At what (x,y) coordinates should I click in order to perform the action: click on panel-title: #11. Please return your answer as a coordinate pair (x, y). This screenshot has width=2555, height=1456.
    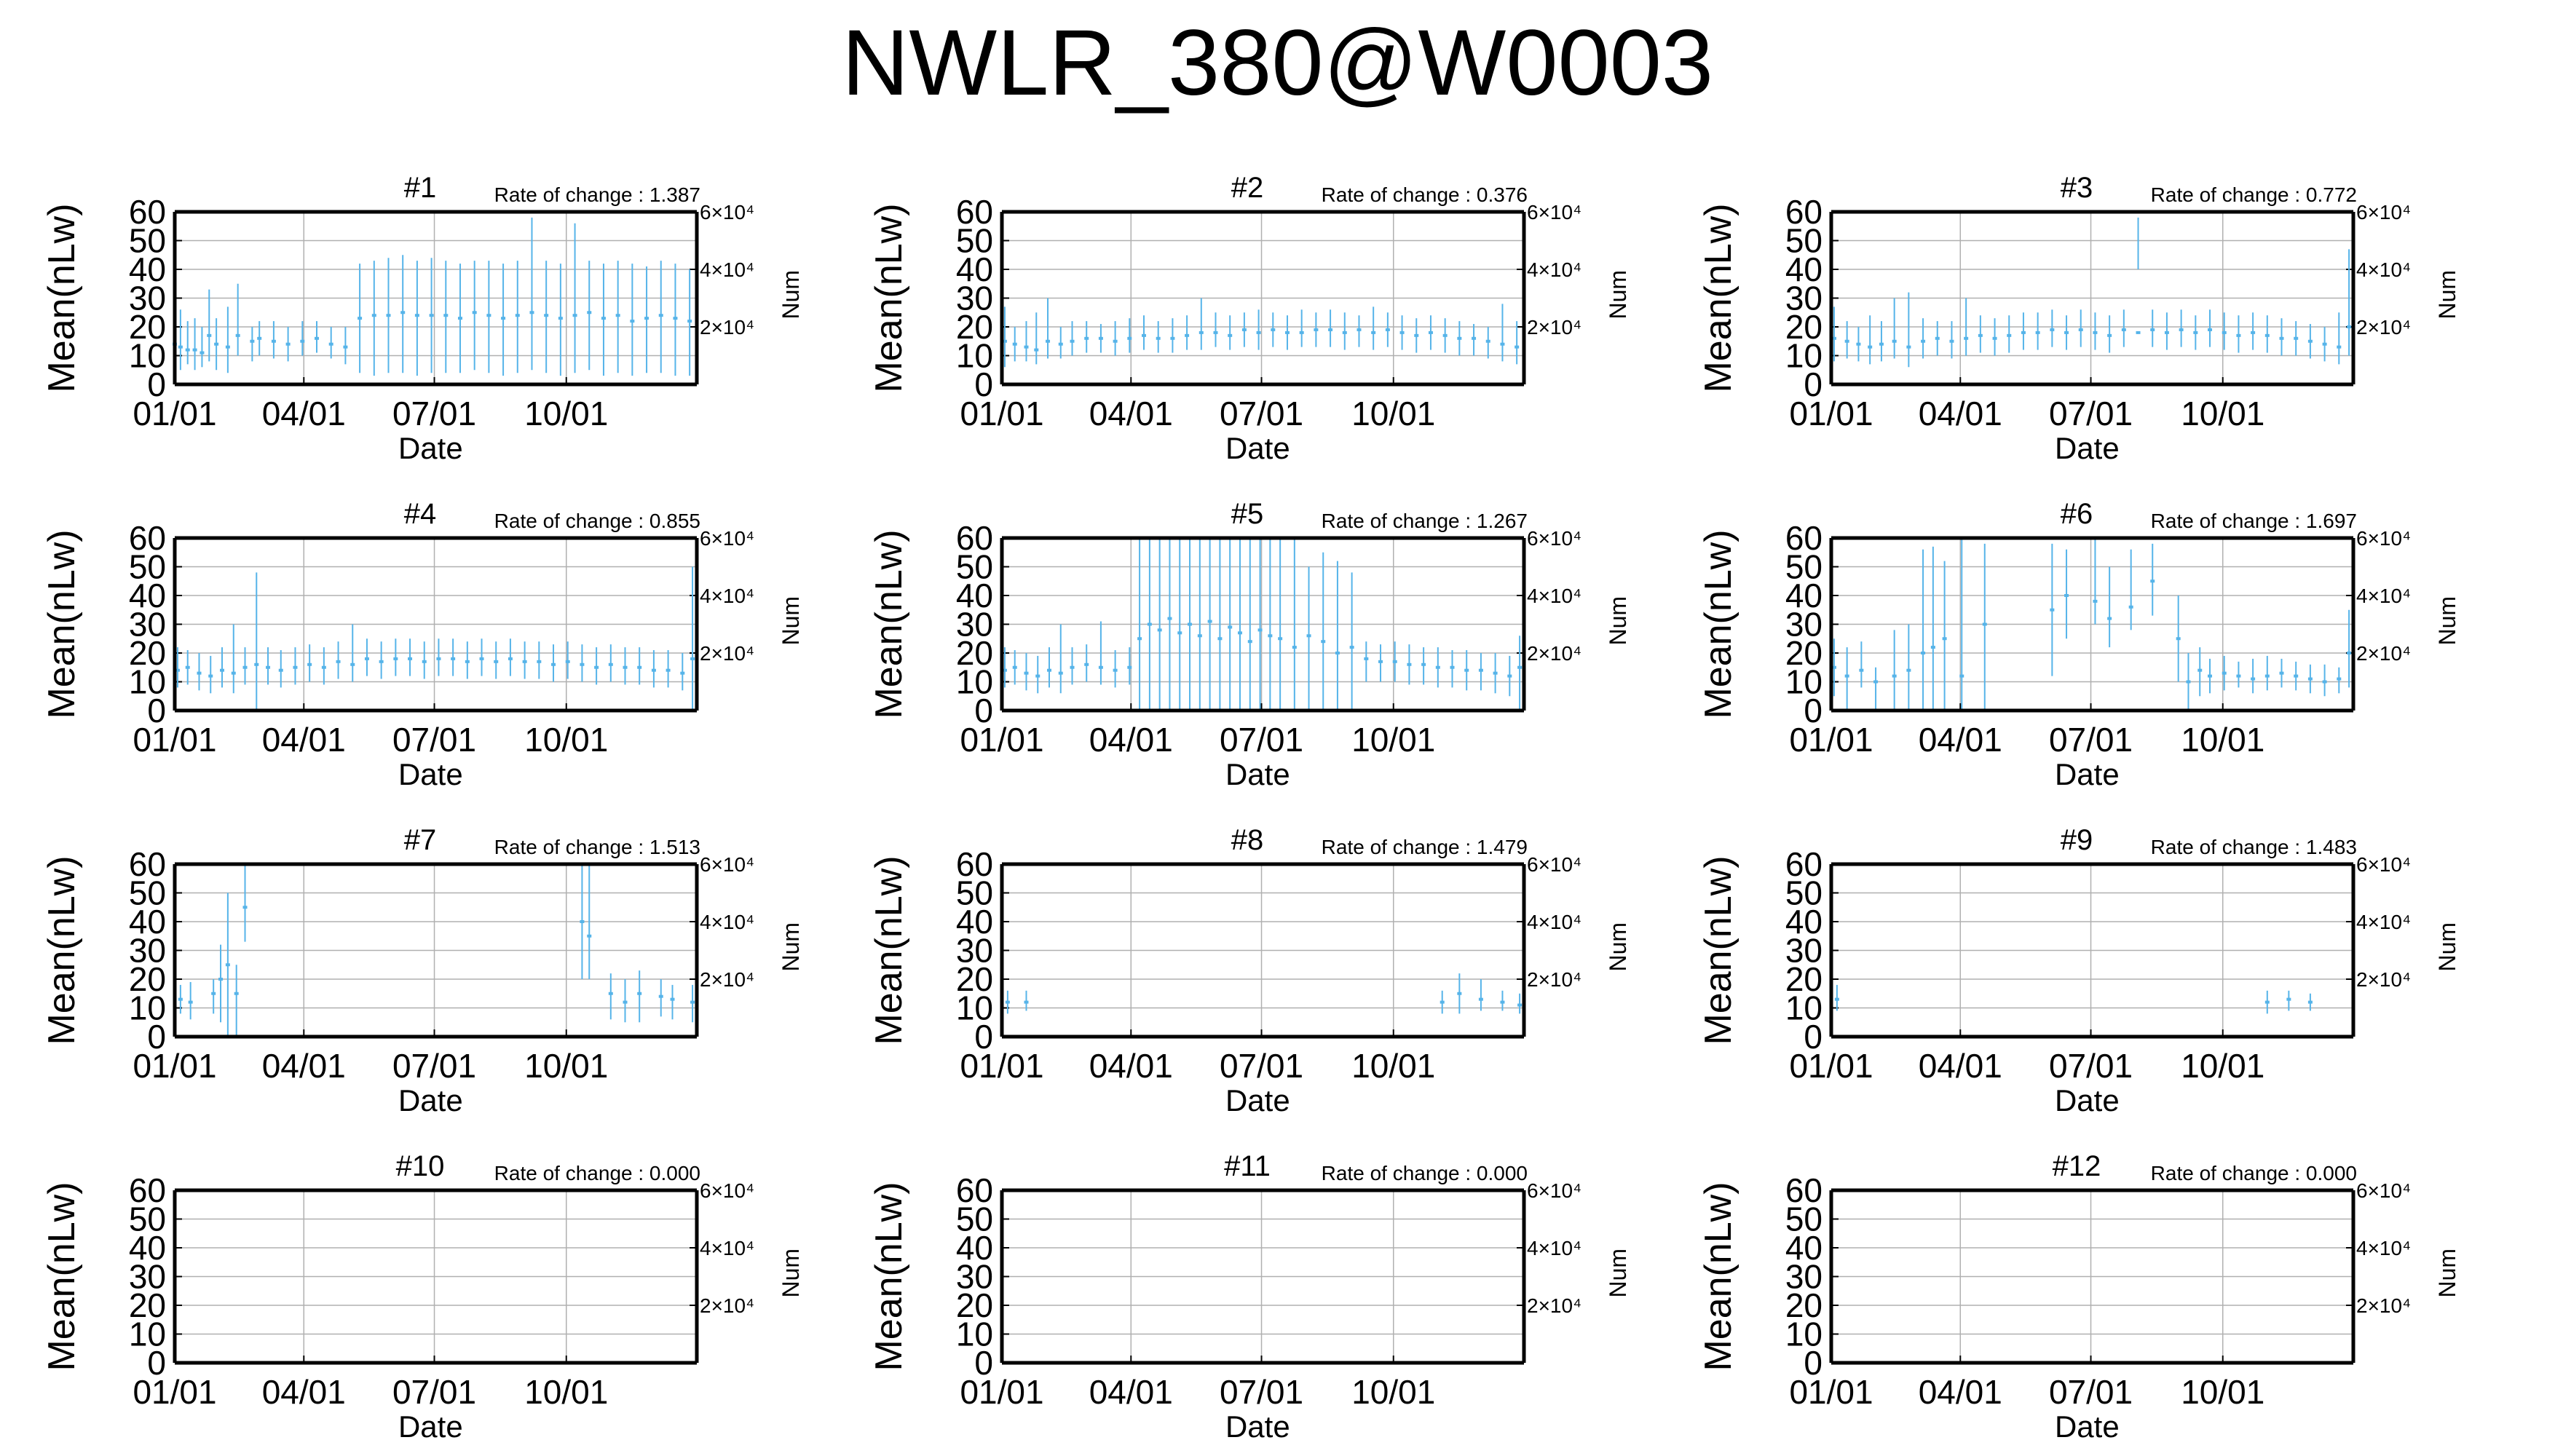
    Looking at the image, I should click on (1247, 1166).